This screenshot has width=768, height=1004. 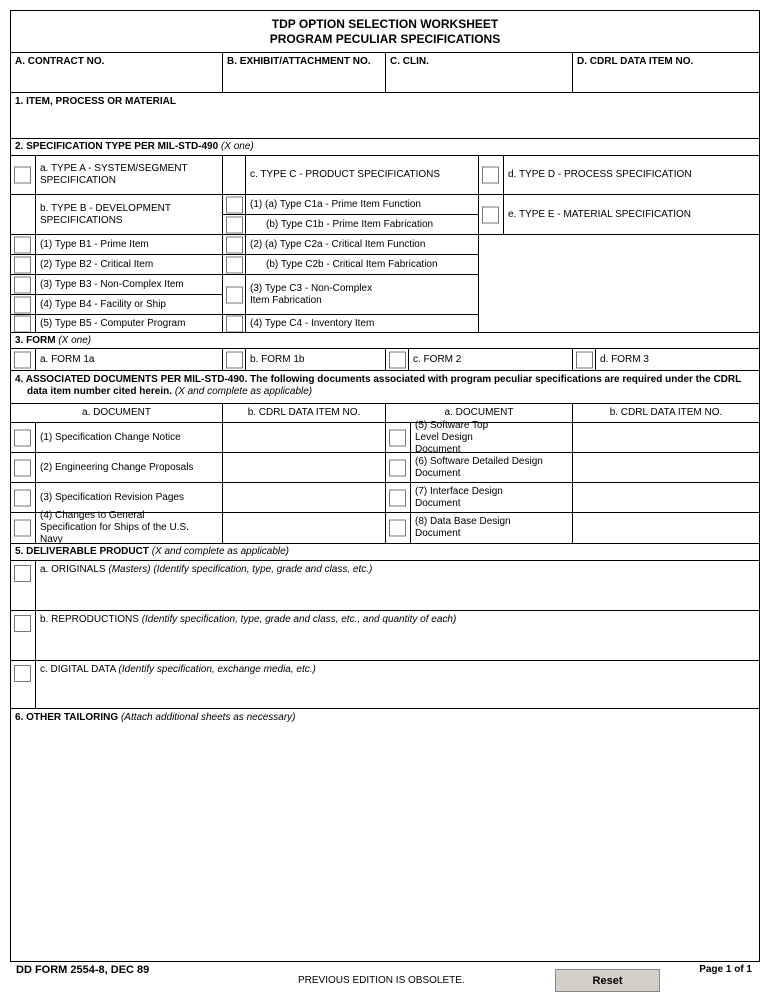 What do you see at coordinates (234, 359) in the screenshot?
I see `form-1b-checkbox` at bounding box center [234, 359].